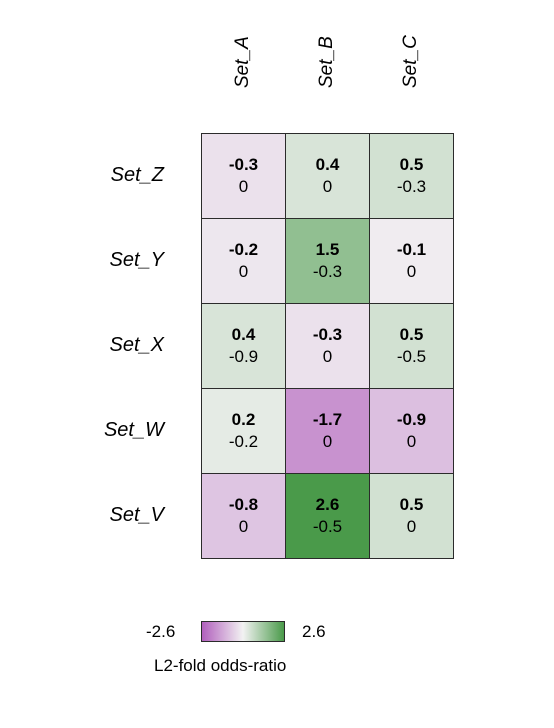 Image resolution: width=554 pixels, height=728 pixels. Describe the element at coordinates (220, 665) in the screenshot. I see `legend-title: L2-fold odds-ratio` at that location.